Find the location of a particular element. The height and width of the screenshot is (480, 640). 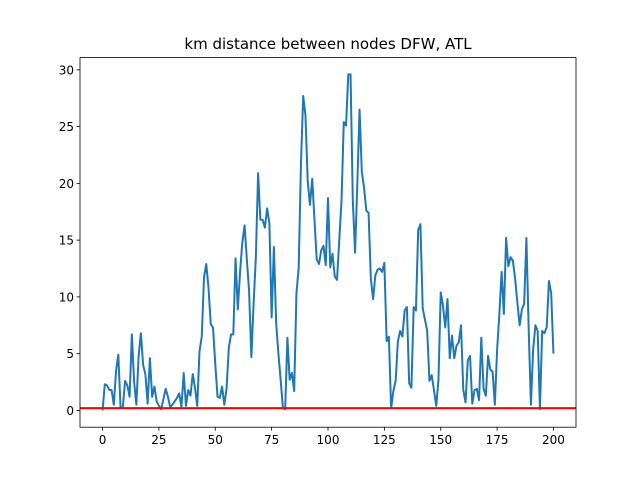

x-tick-label: 150 is located at coordinates (440, 440).